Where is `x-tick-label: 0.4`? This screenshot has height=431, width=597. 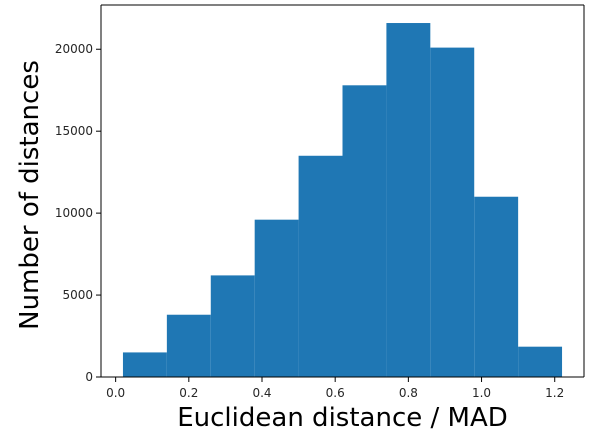
x-tick-label: 0.4 is located at coordinates (261, 393).